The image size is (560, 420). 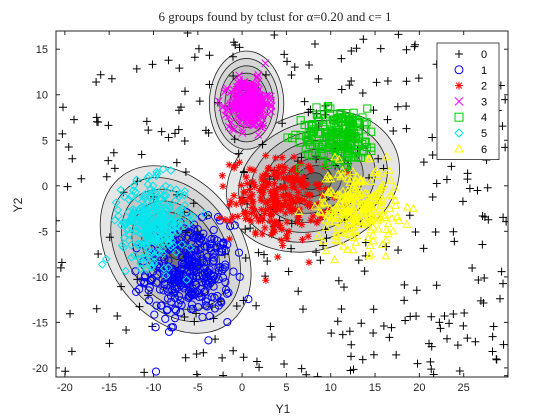 What do you see at coordinates (484, 134) in the screenshot?
I see `legend-label-5: 5` at bounding box center [484, 134].